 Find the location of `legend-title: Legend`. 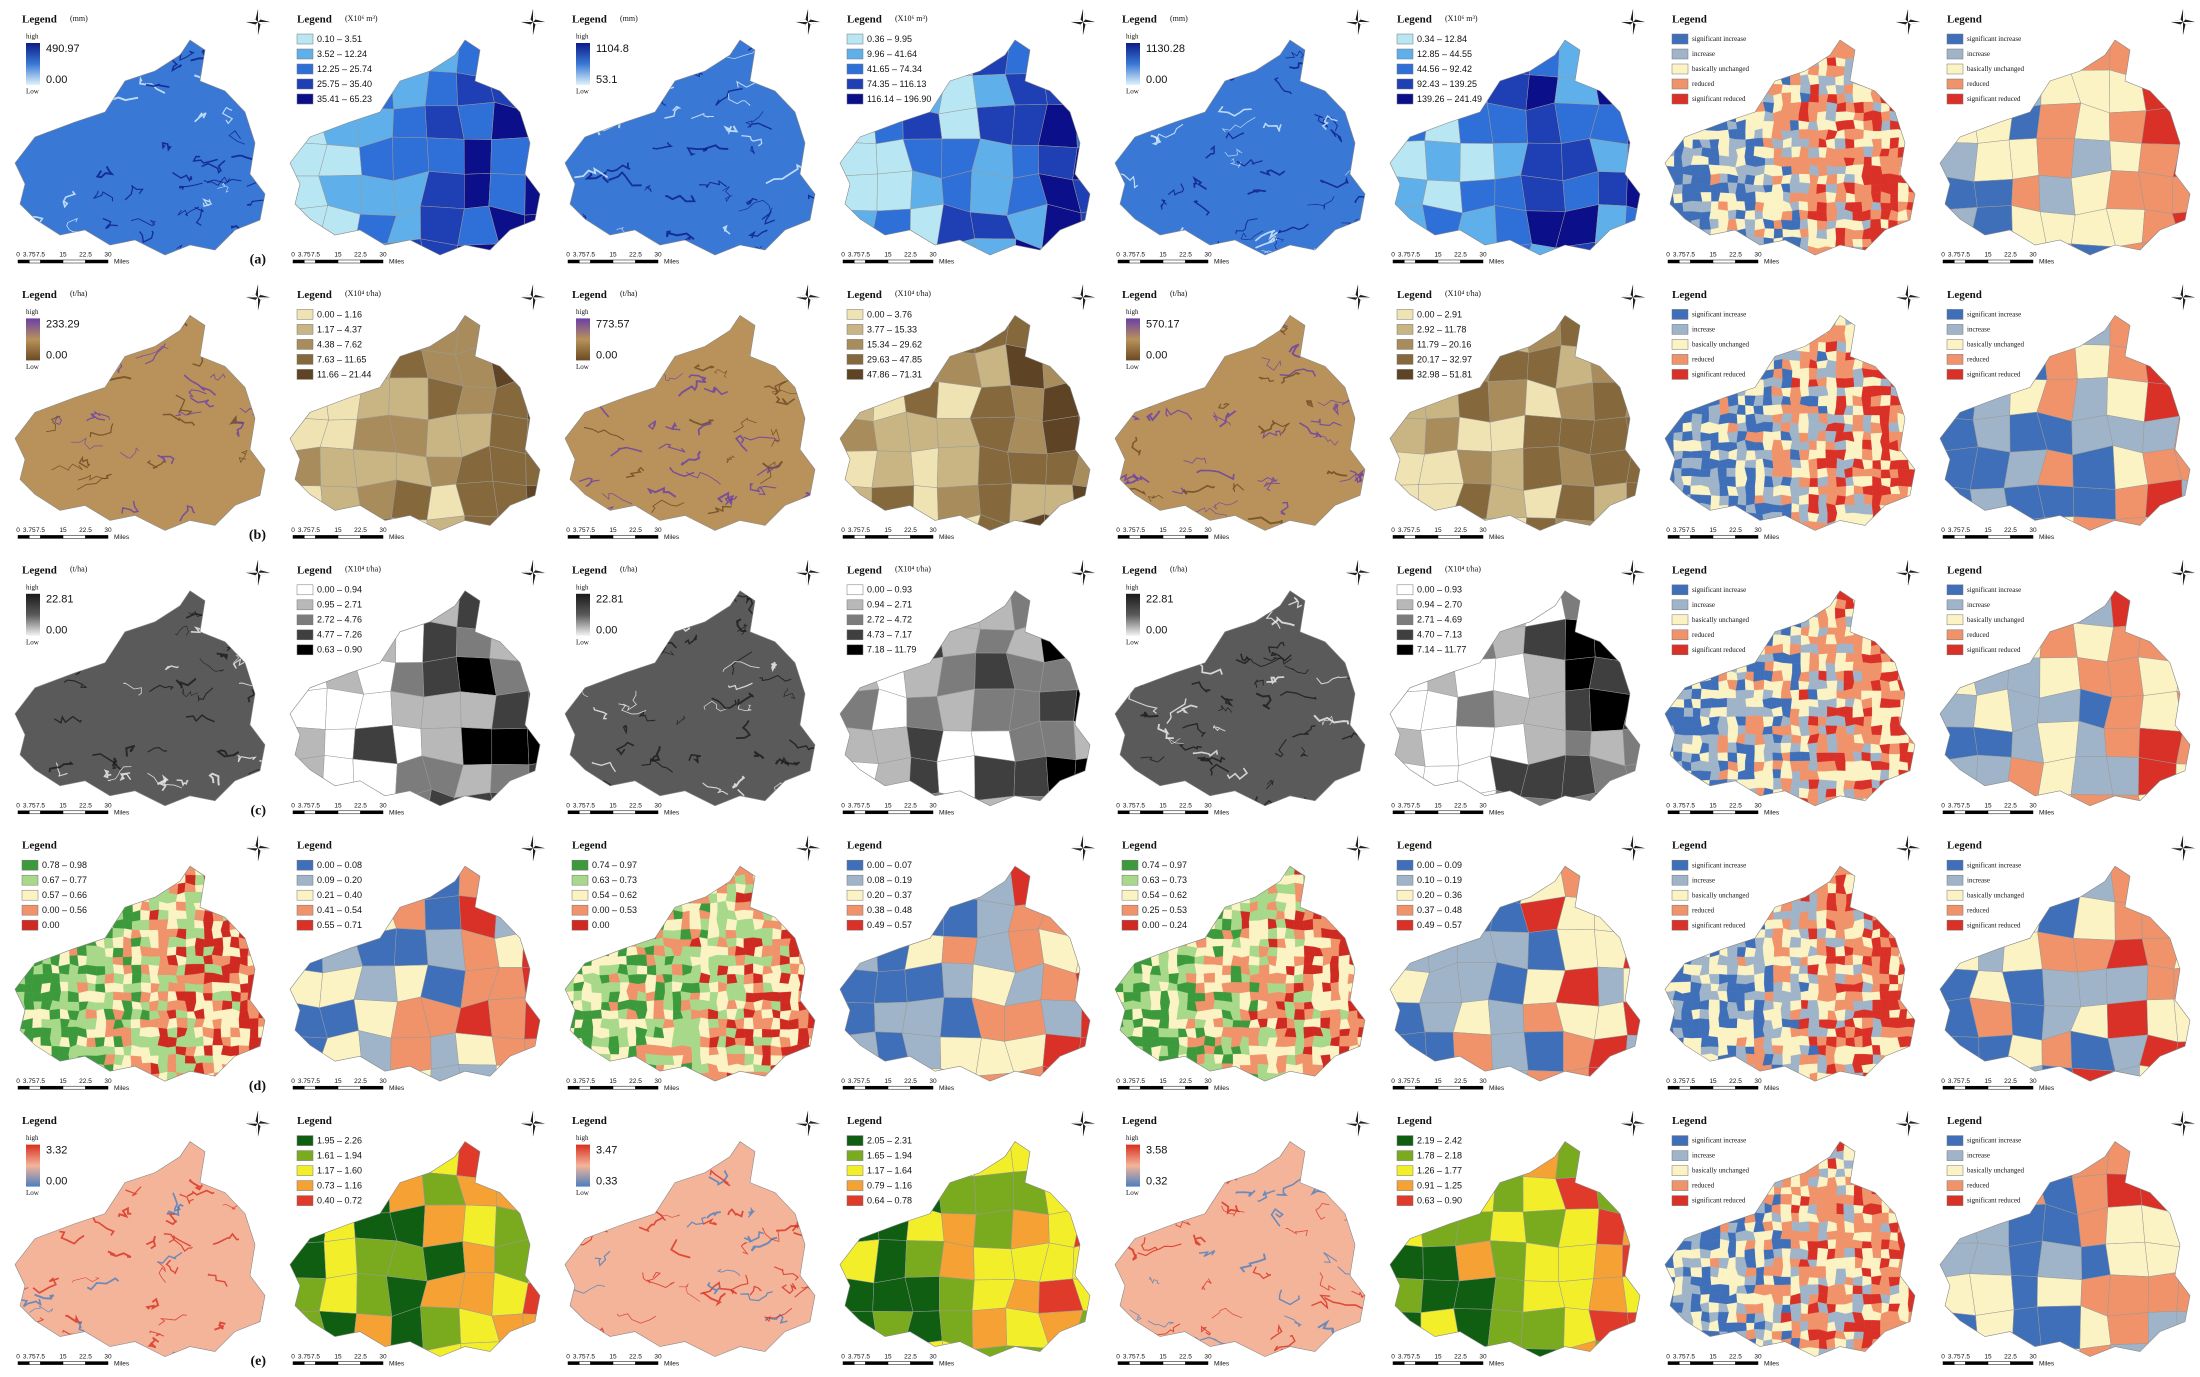

legend-title: Legend is located at coordinates (314, 20).